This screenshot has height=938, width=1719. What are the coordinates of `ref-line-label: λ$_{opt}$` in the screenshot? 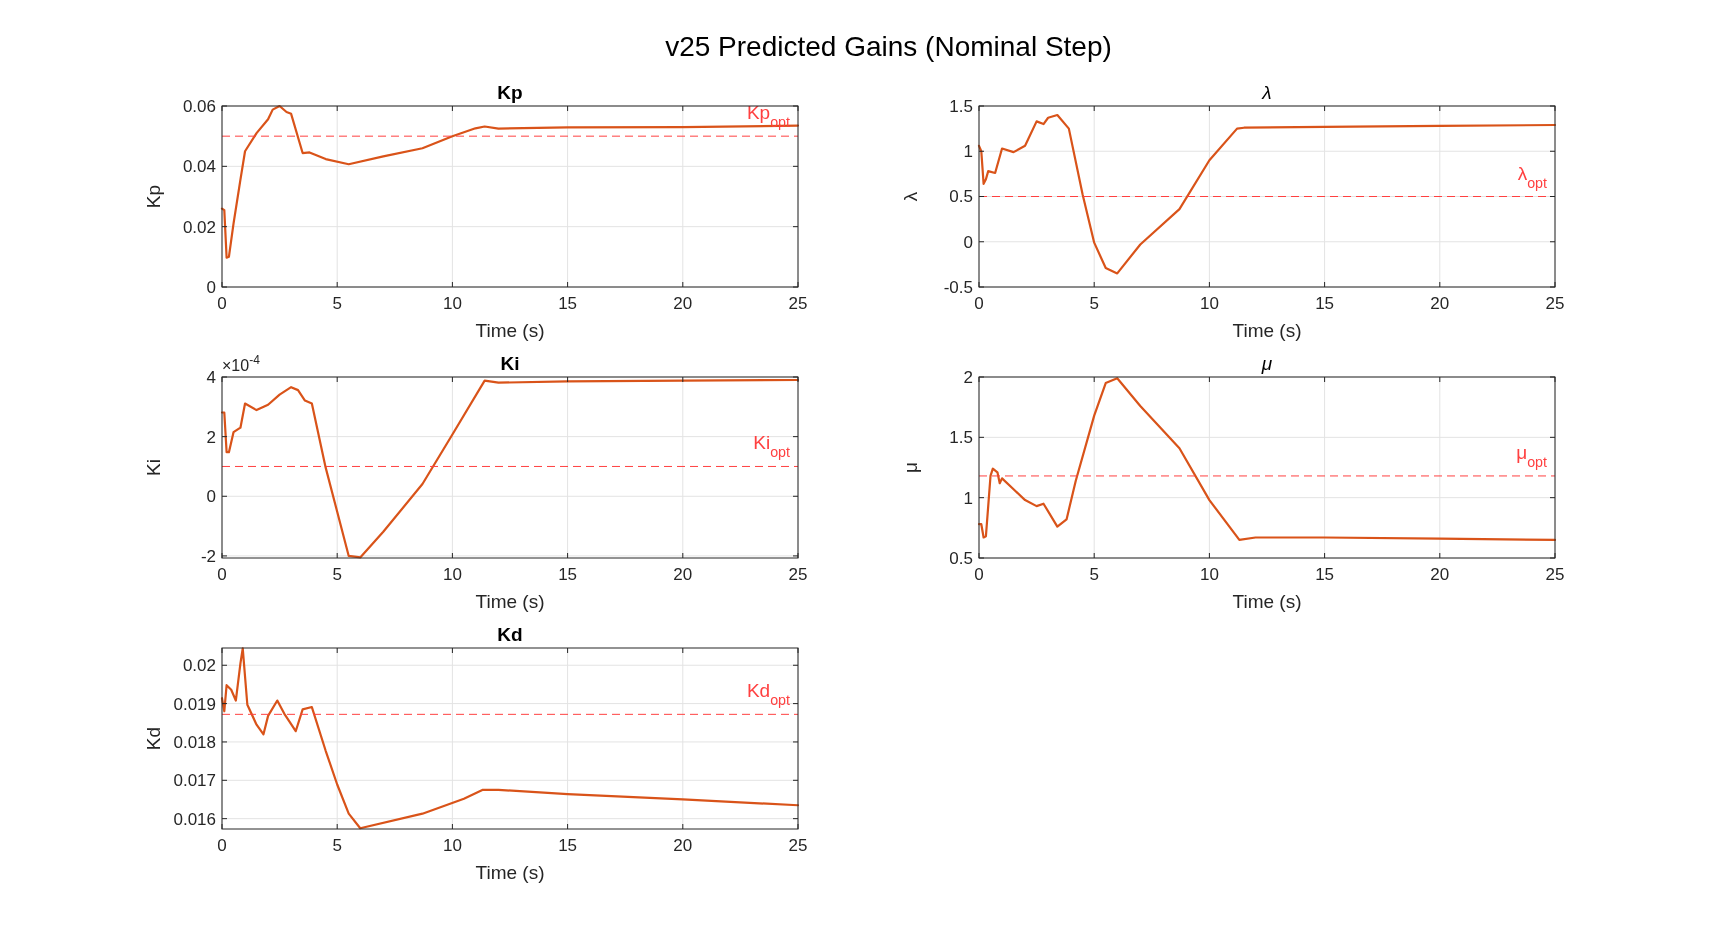 It's located at (1532, 176).